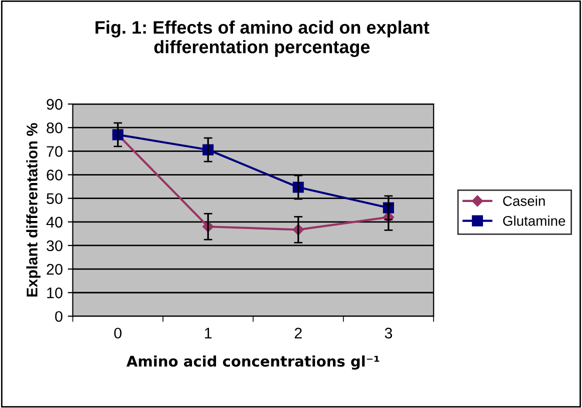 The image size is (582, 408). I want to click on legend-label: Glutamine, so click(534, 221).